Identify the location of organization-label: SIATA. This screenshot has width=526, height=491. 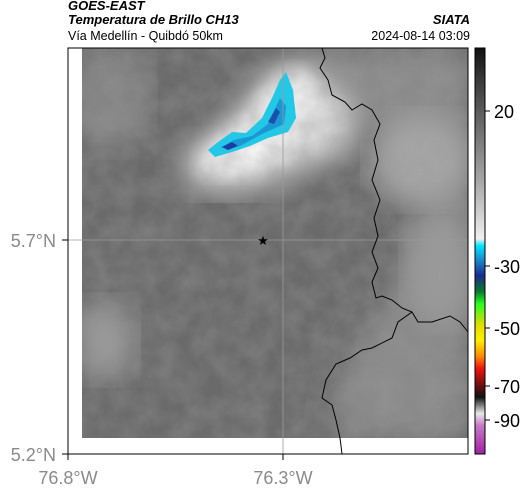
(451, 19).